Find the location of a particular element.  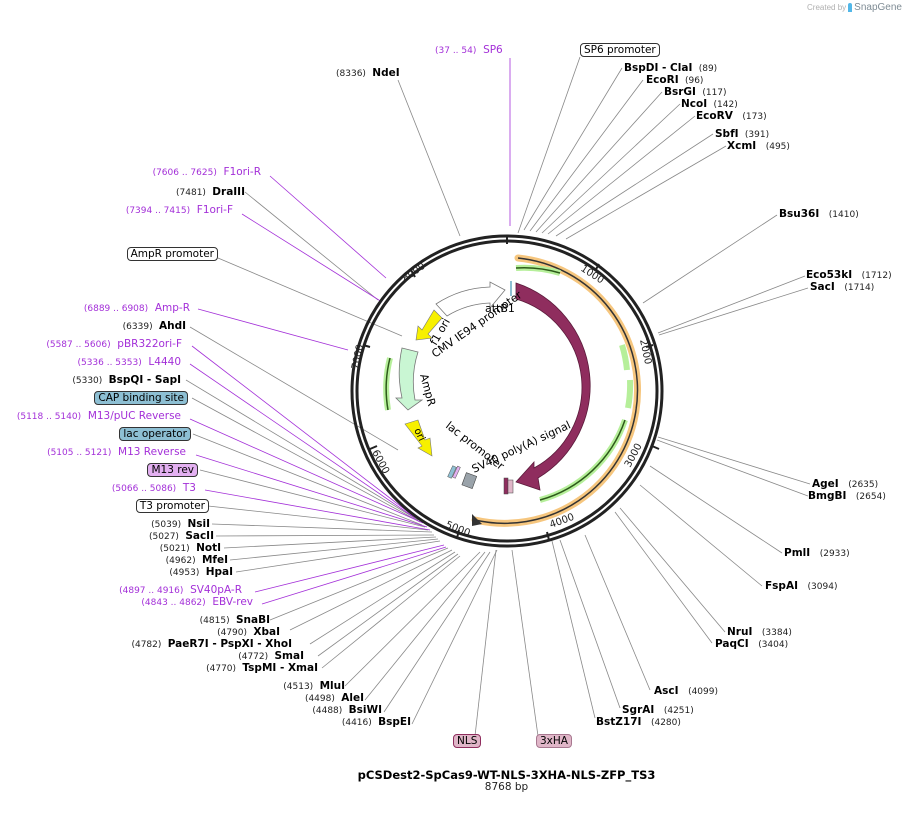

cas9-label: Cas9 is located at coordinates (606, 382).